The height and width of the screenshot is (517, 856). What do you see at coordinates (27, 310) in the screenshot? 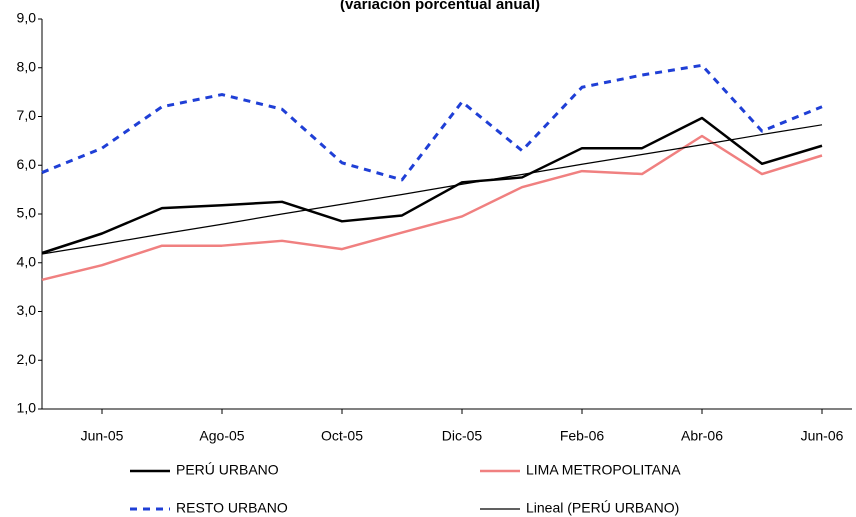
I see `y-tick-label: 3,0` at bounding box center [27, 310].